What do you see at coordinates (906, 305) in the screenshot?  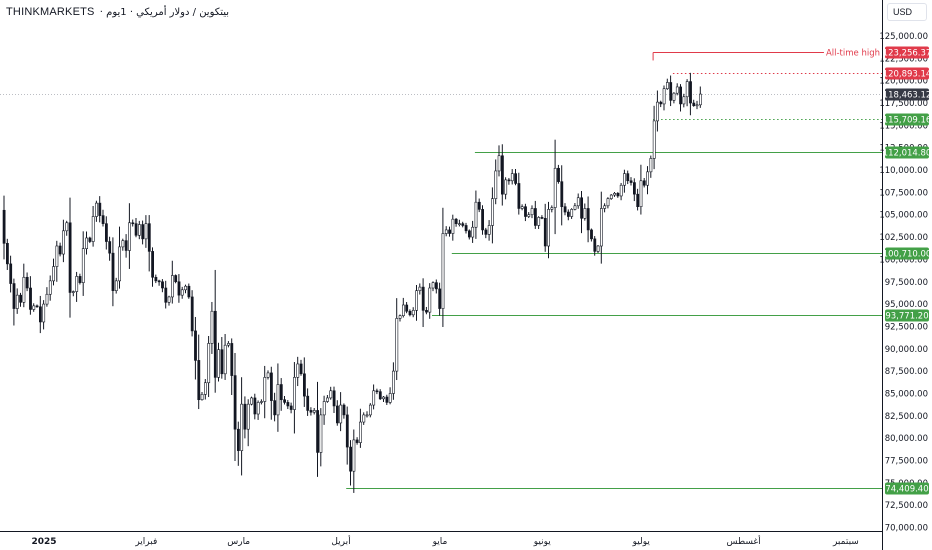 I see `y-tick-label: 95,000.00` at bounding box center [906, 305].